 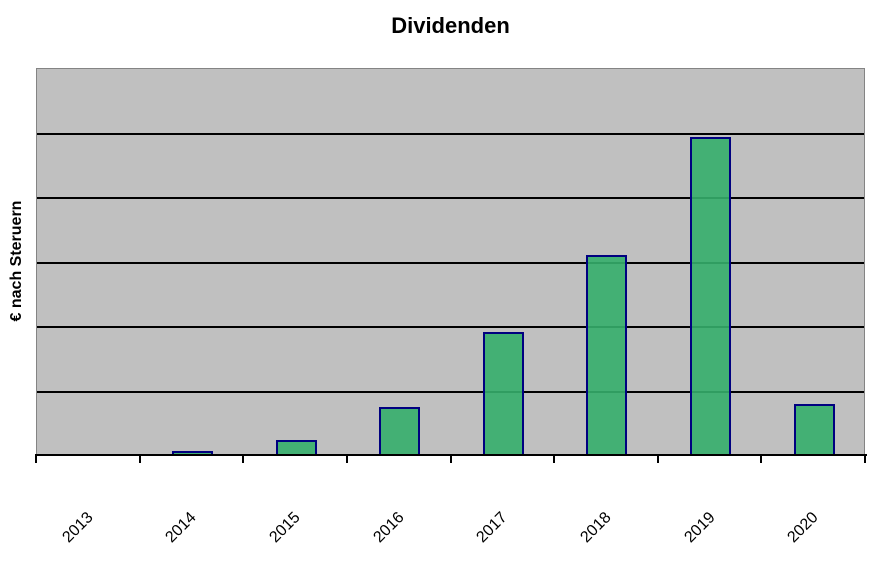 What do you see at coordinates (606, 355) in the screenshot?
I see `bar-2018` at bounding box center [606, 355].